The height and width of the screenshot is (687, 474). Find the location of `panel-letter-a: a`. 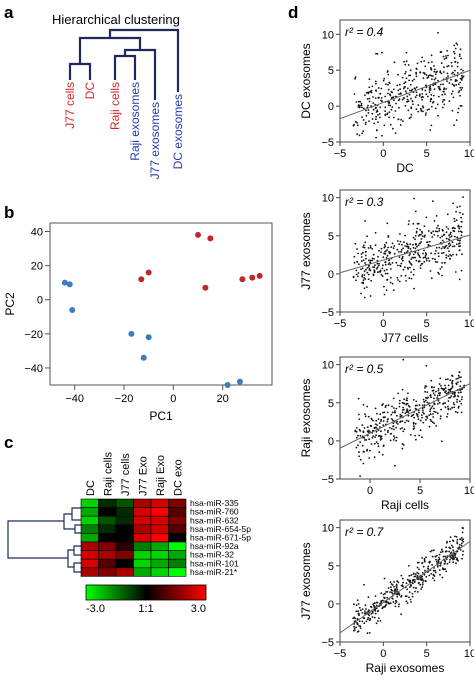

panel-letter-a: a is located at coordinates (9, 12).